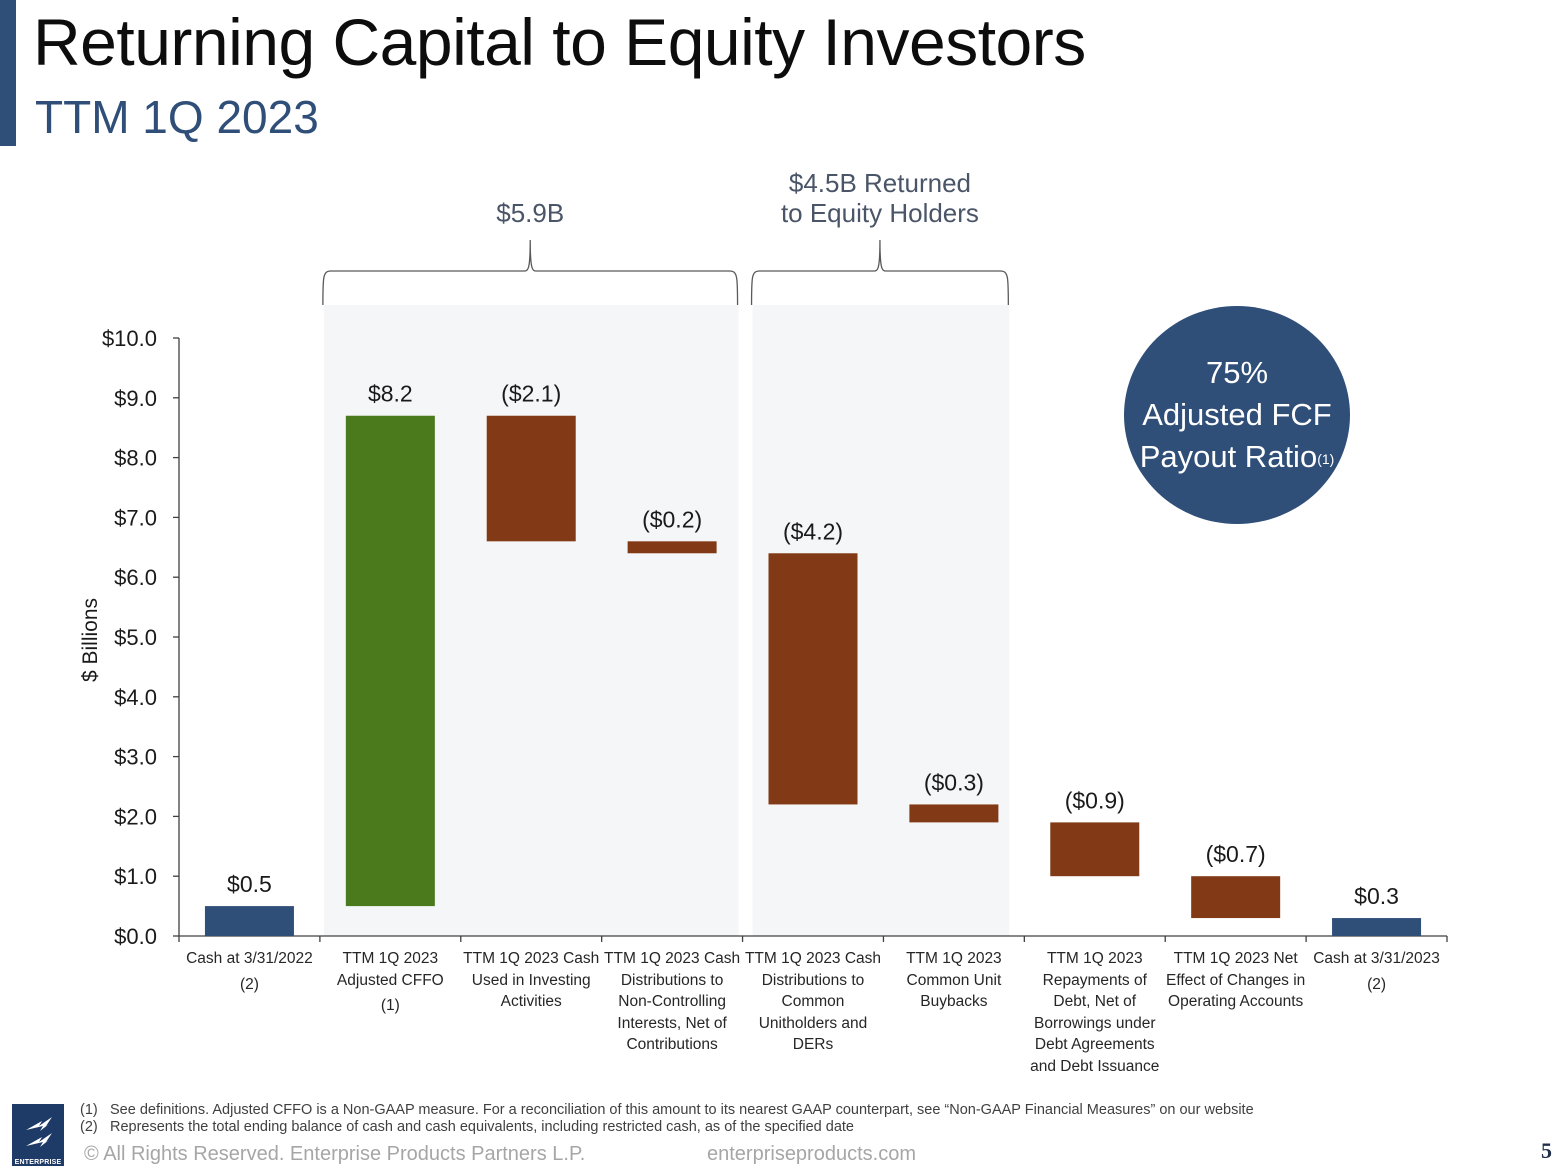 The image size is (1560, 1166). I want to click on bracket-label: $5.9B, so click(530, 213).